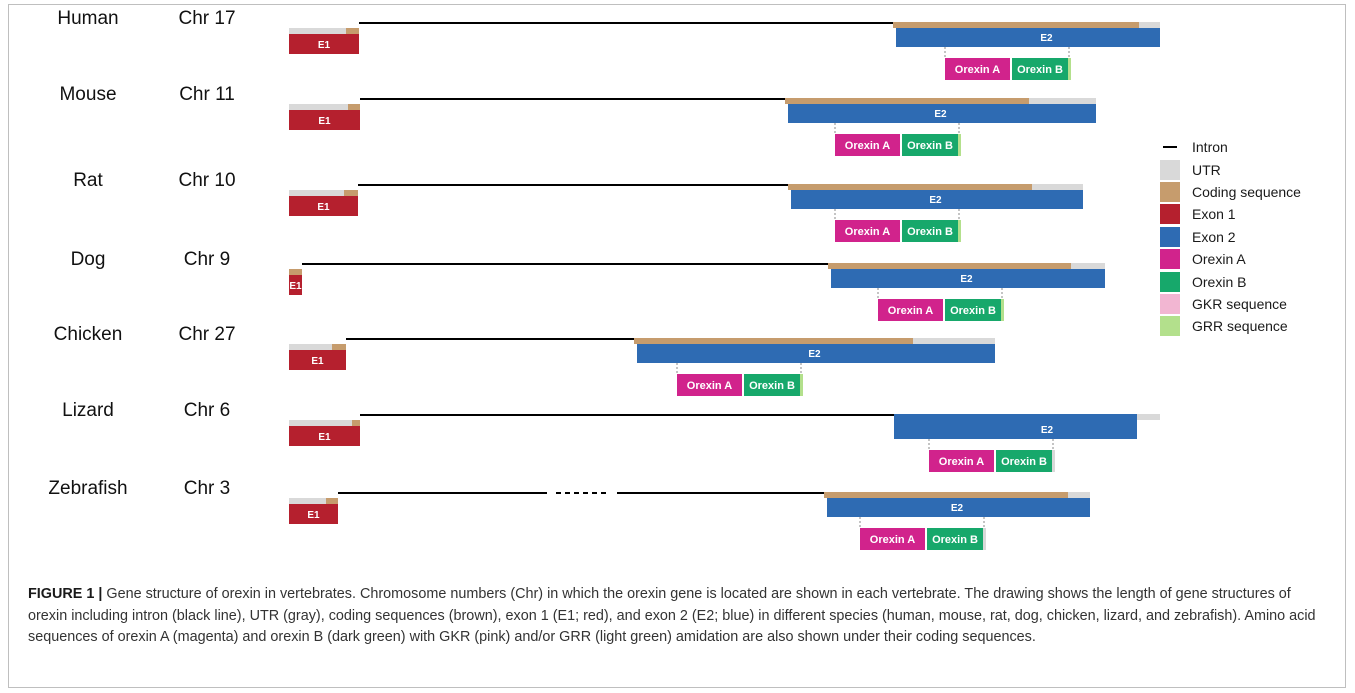  Describe the element at coordinates (1250, 147) in the screenshot. I see `legend-item: Intron` at that location.